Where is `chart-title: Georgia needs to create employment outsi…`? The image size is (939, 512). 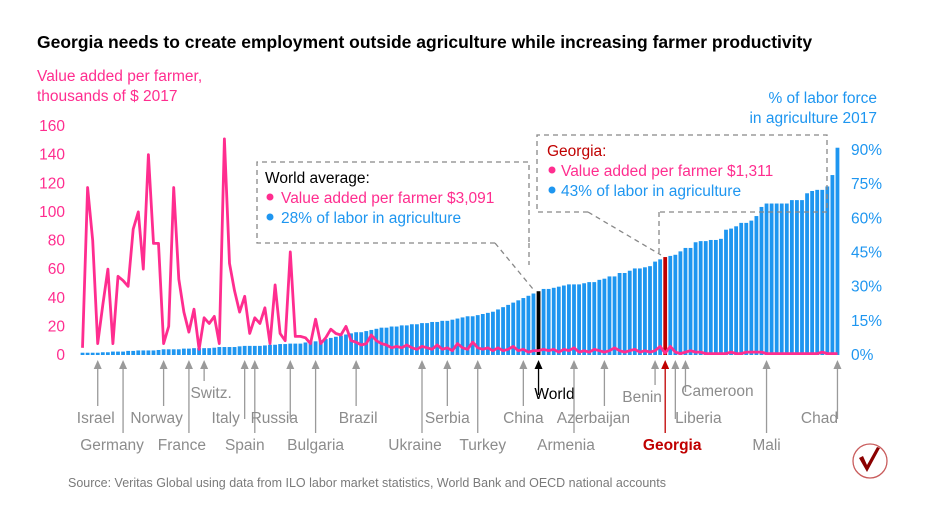
chart-title: Georgia needs to create employment outsi… is located at coordinates (424, 42).